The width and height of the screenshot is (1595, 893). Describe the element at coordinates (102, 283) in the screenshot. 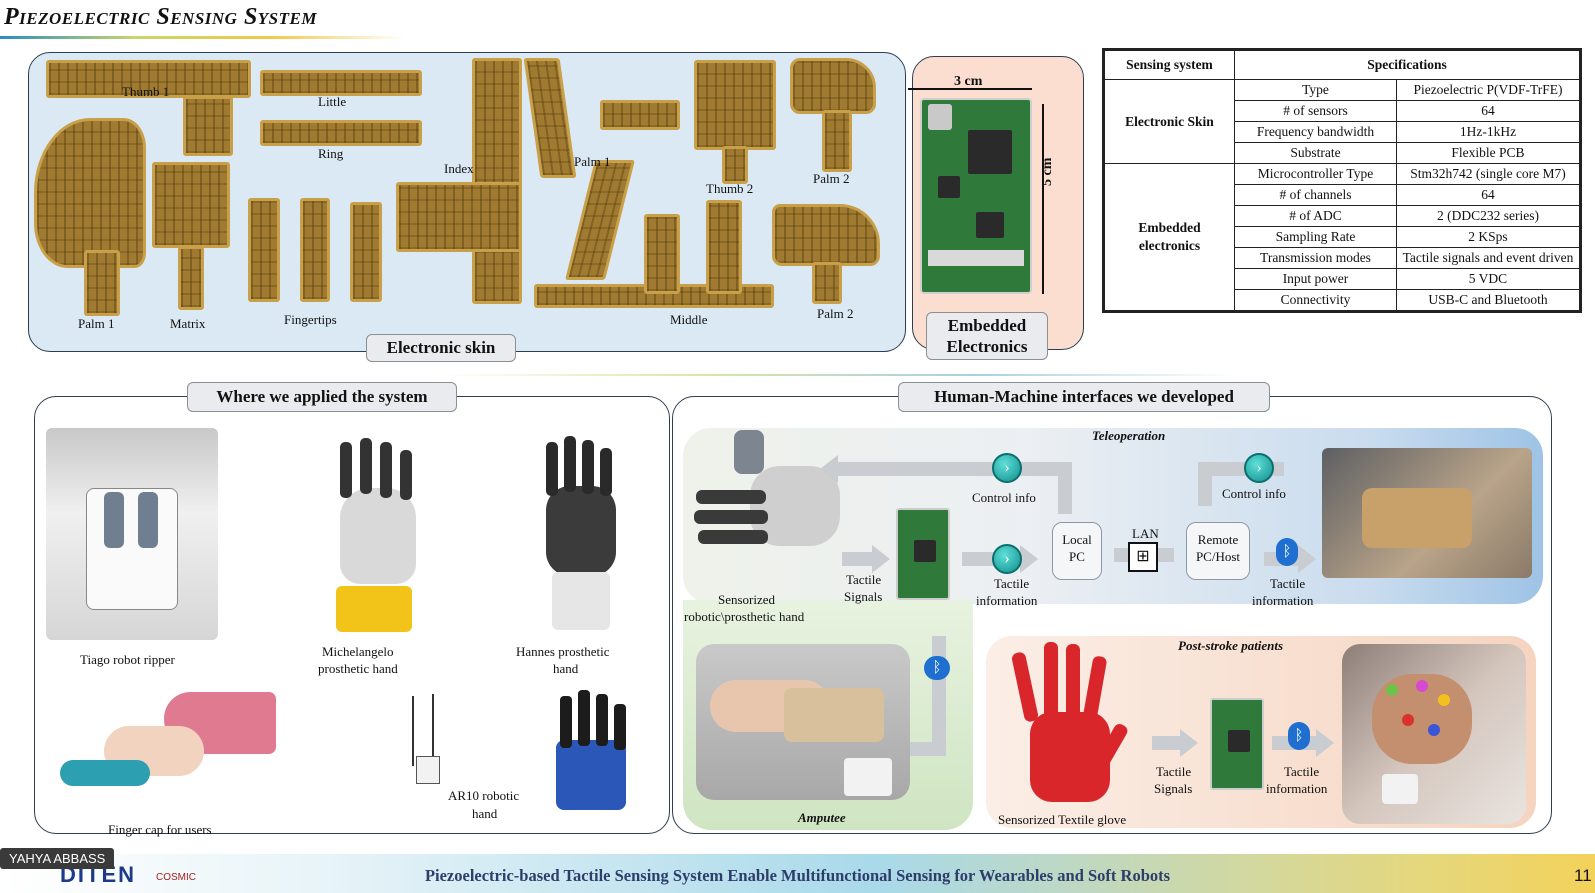

I see `pcb-palm1-left-tail` at that location.